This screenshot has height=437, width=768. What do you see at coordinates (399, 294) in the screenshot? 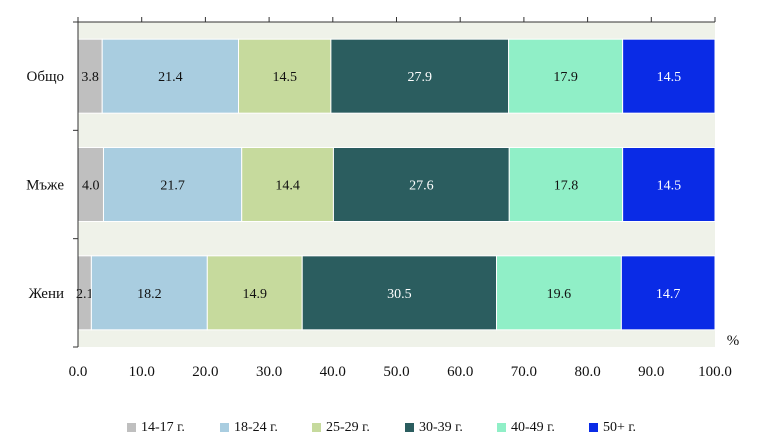
I see `data-label: 30.5` at bounding box center [399, 294].